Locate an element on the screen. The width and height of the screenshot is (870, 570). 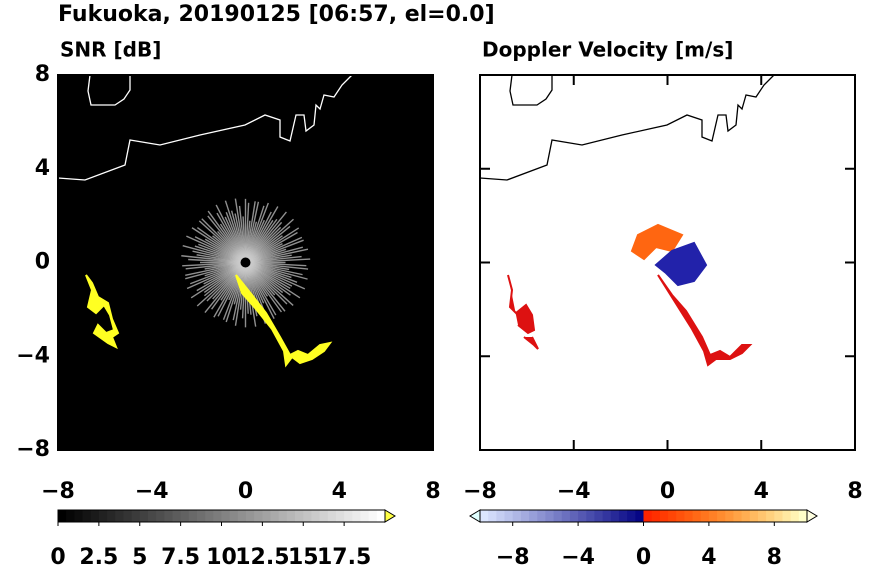
colorbar-tick-label: 12.5 is located at coordinates (262, 557).